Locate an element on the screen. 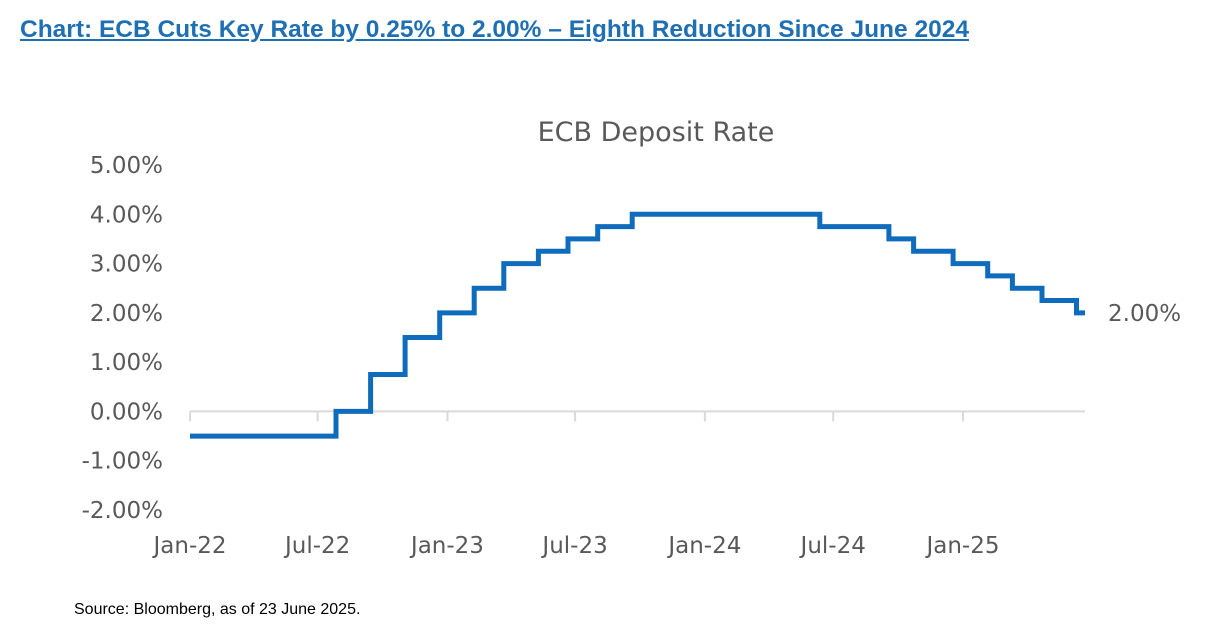 This screenshot has height=636, width=1216. y-tick-label: 2.00% is located at coordinates (126, 314).